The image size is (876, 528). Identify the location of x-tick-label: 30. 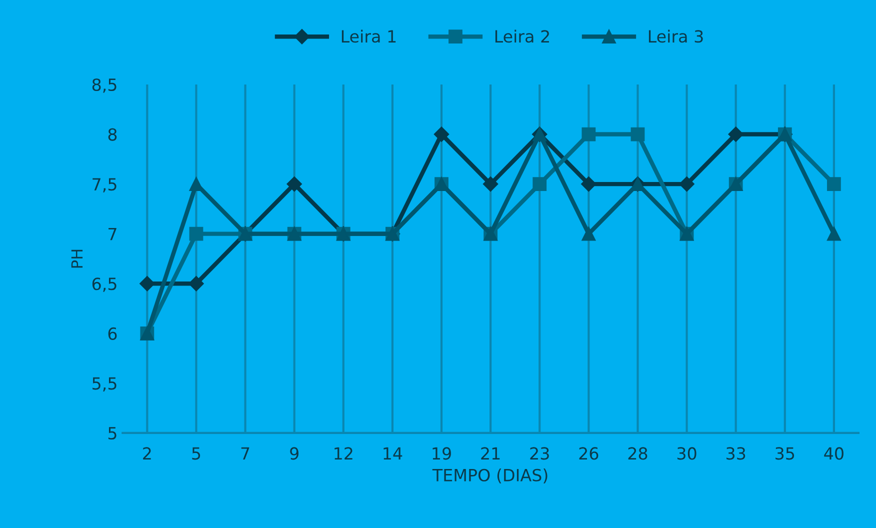
(686, 453).